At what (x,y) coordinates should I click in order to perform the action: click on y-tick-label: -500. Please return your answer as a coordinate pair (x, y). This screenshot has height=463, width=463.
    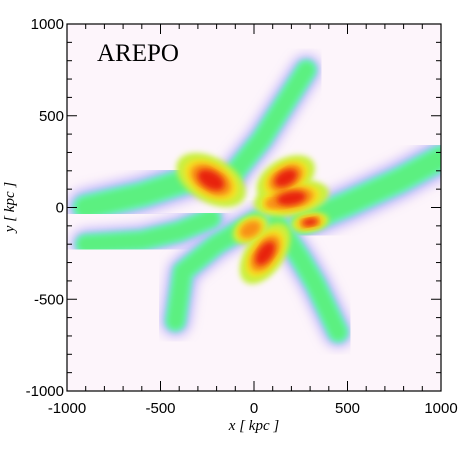
    Looking at the image, I should click on (49, 299).